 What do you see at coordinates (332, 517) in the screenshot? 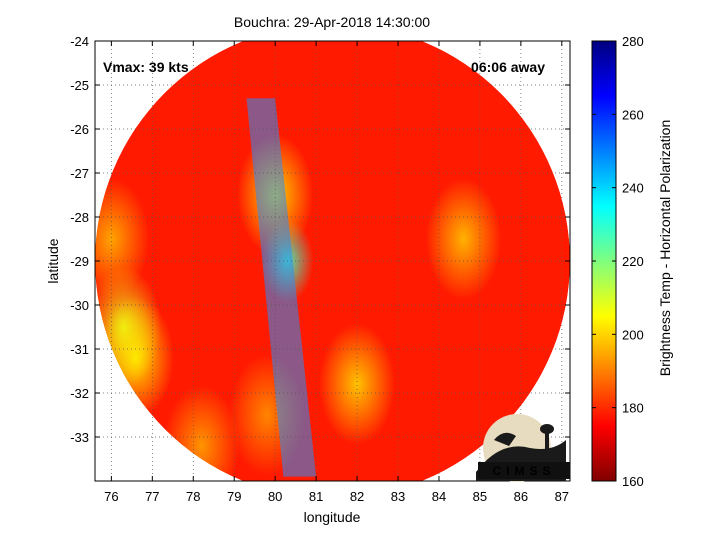
I see `x-axis-label: longitude` at bounding box center [332, 517].